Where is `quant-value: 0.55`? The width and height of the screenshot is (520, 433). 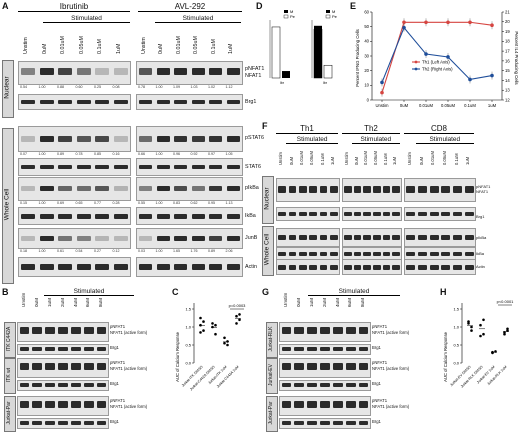 quant-value: 0.55 is located at coordinates (141, 203).